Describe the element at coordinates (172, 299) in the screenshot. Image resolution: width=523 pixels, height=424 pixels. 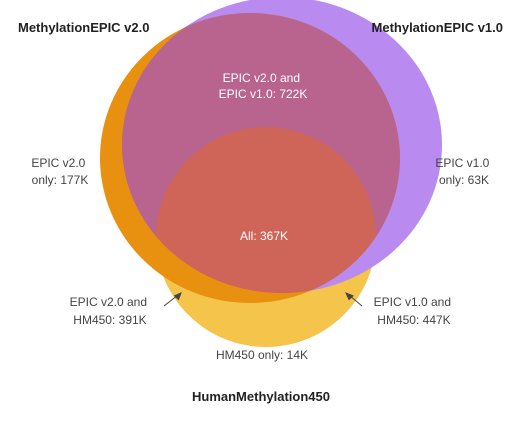
I see `leader-epic-v2-hm450` at that location.